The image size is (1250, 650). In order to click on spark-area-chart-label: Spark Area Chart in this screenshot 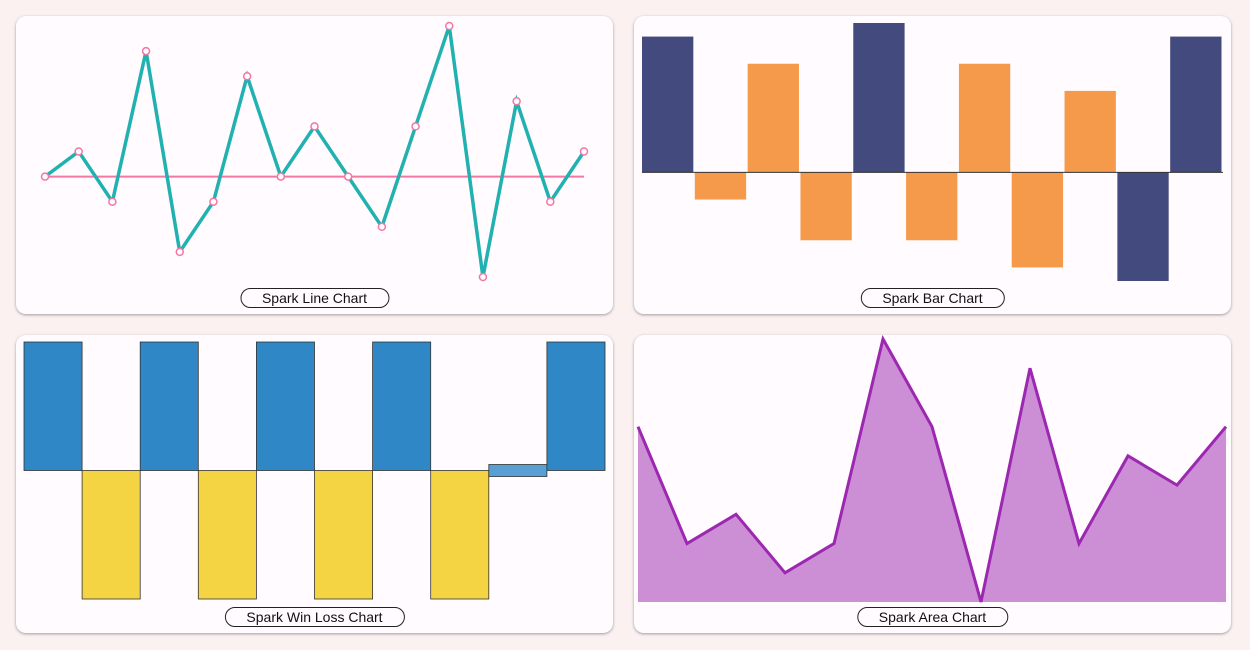, I will do `click(932, 617)`.